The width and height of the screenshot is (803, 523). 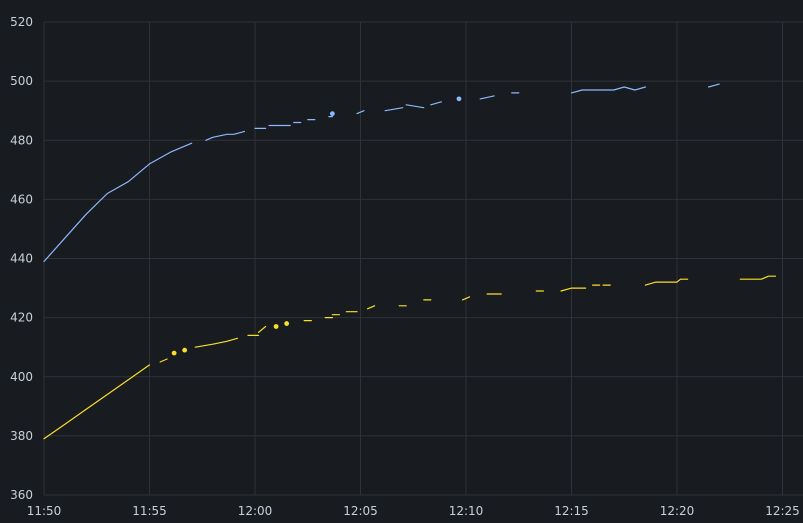 I want to click on y-axis: 360 380 400 420 440 460 480 500 520, so click(x=21, y=258).